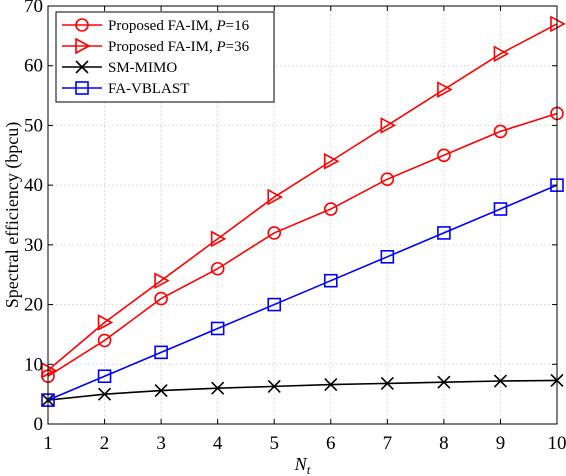 This screenshot has height=476, width=566. I want to click on legend-entry: Proposed FA-IM, P=16, so click(156, 26).